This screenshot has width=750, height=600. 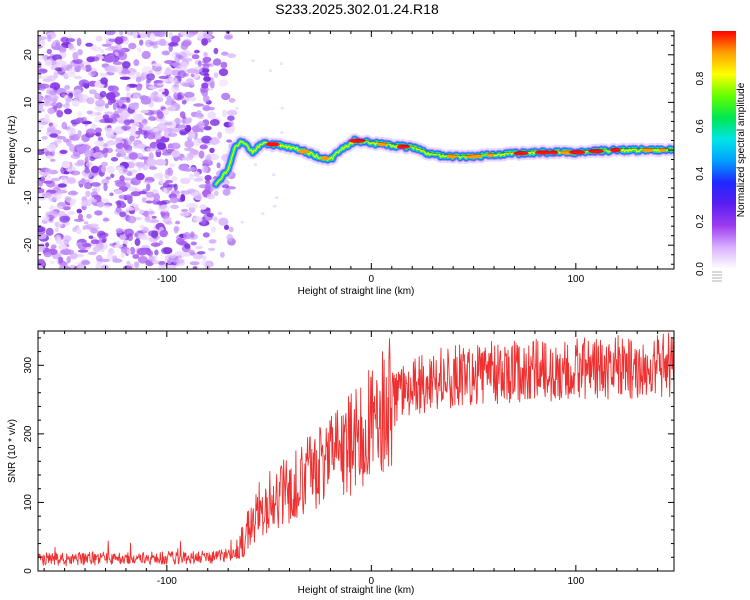 I want to click on chart-title: S233.2025.302.01.24.R18, so click(x=357, y=9).